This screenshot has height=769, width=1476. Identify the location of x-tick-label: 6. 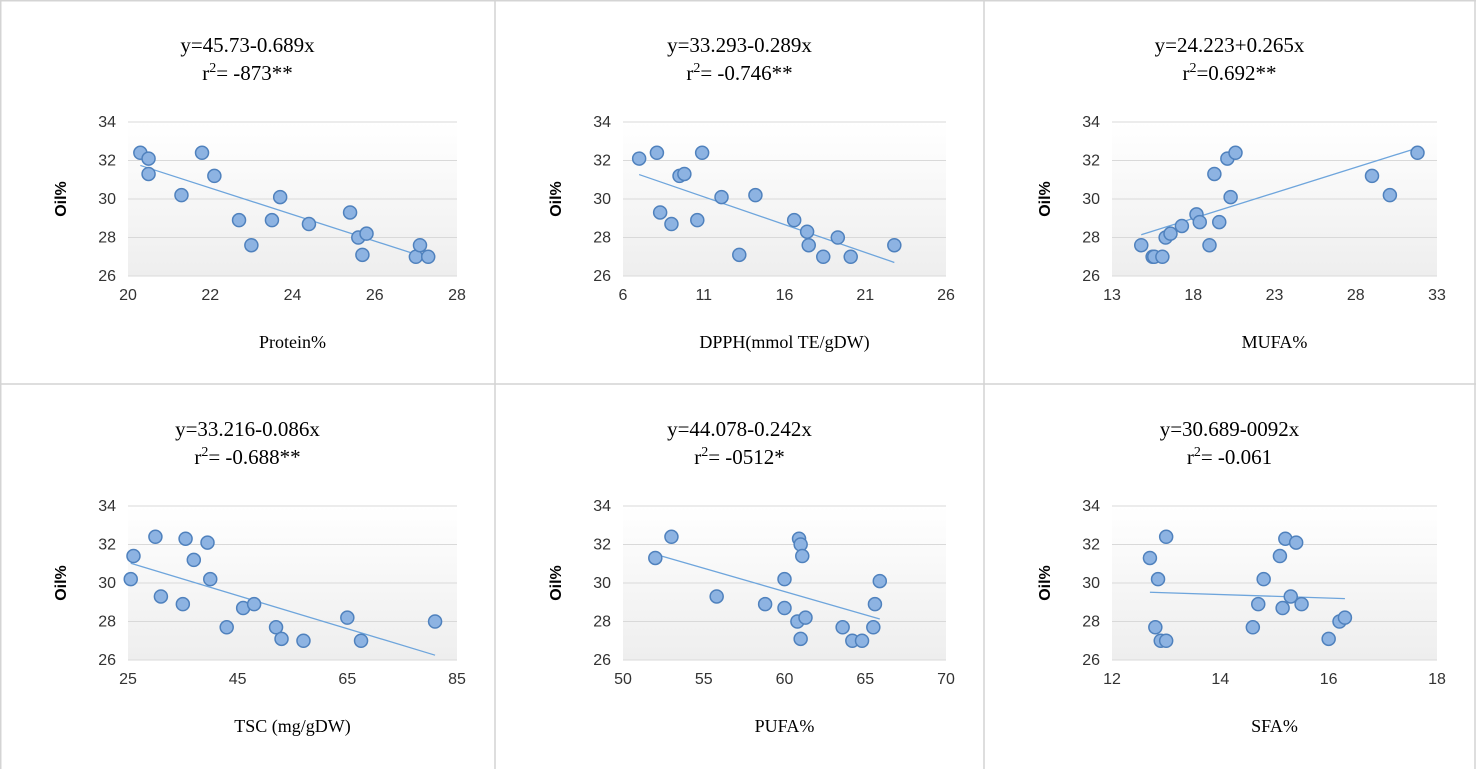
(623, 295).